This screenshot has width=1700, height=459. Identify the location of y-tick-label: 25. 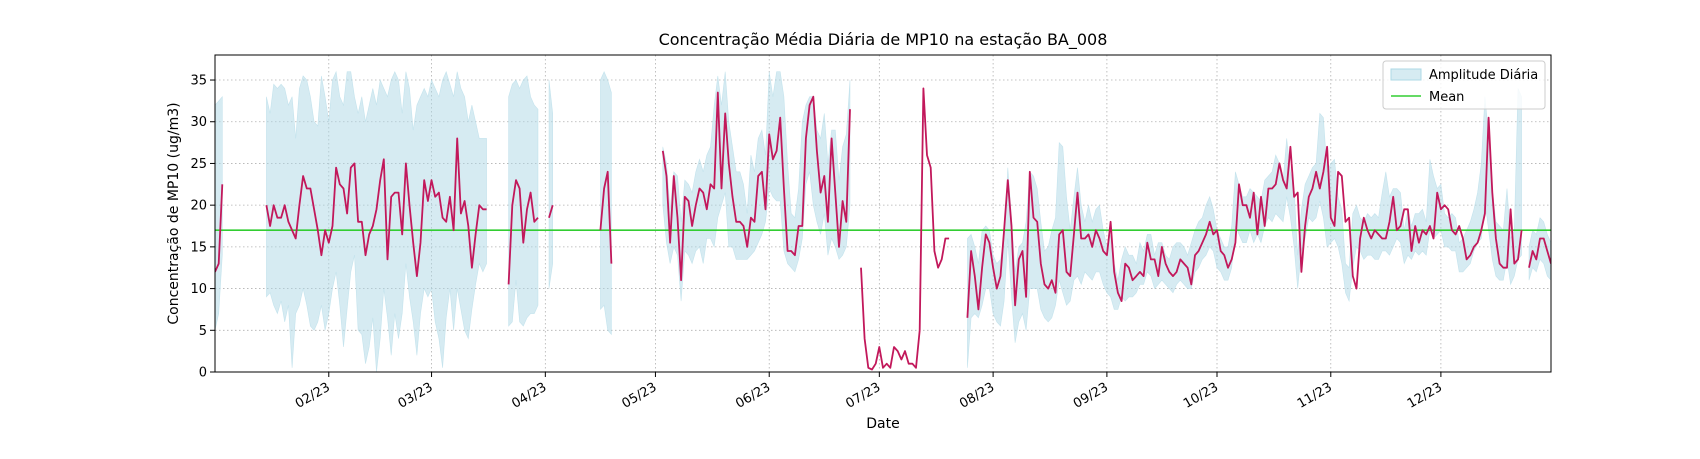
(198, 164).